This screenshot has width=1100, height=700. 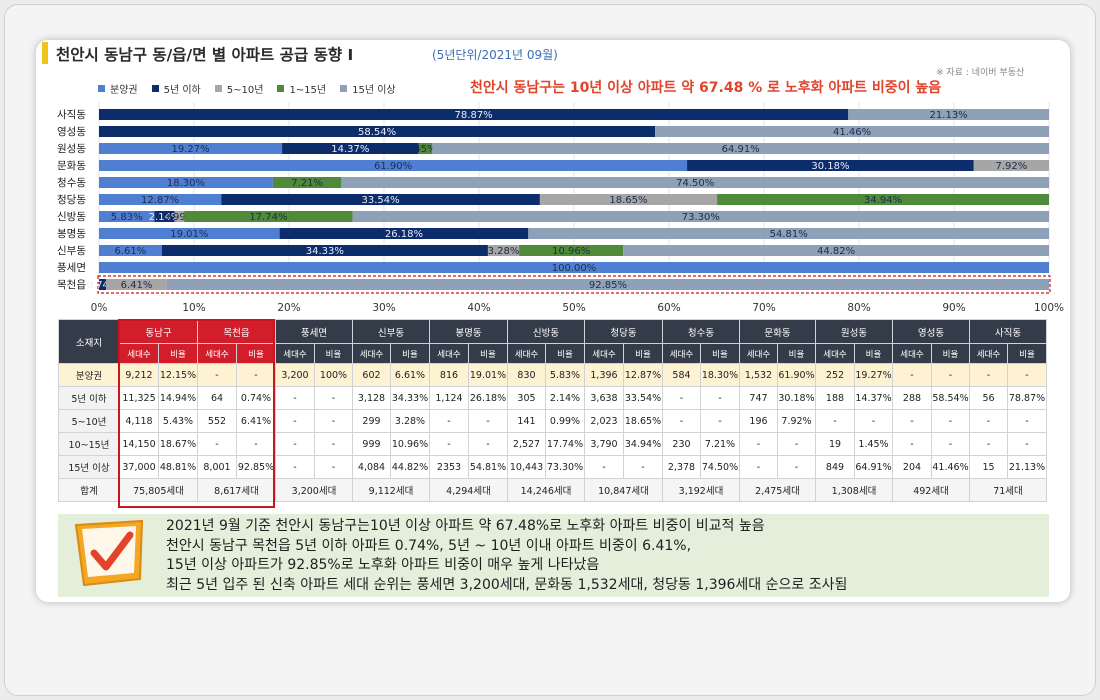 I want to click on bar-data-label: 58.54%, so click(x=377, y=132).